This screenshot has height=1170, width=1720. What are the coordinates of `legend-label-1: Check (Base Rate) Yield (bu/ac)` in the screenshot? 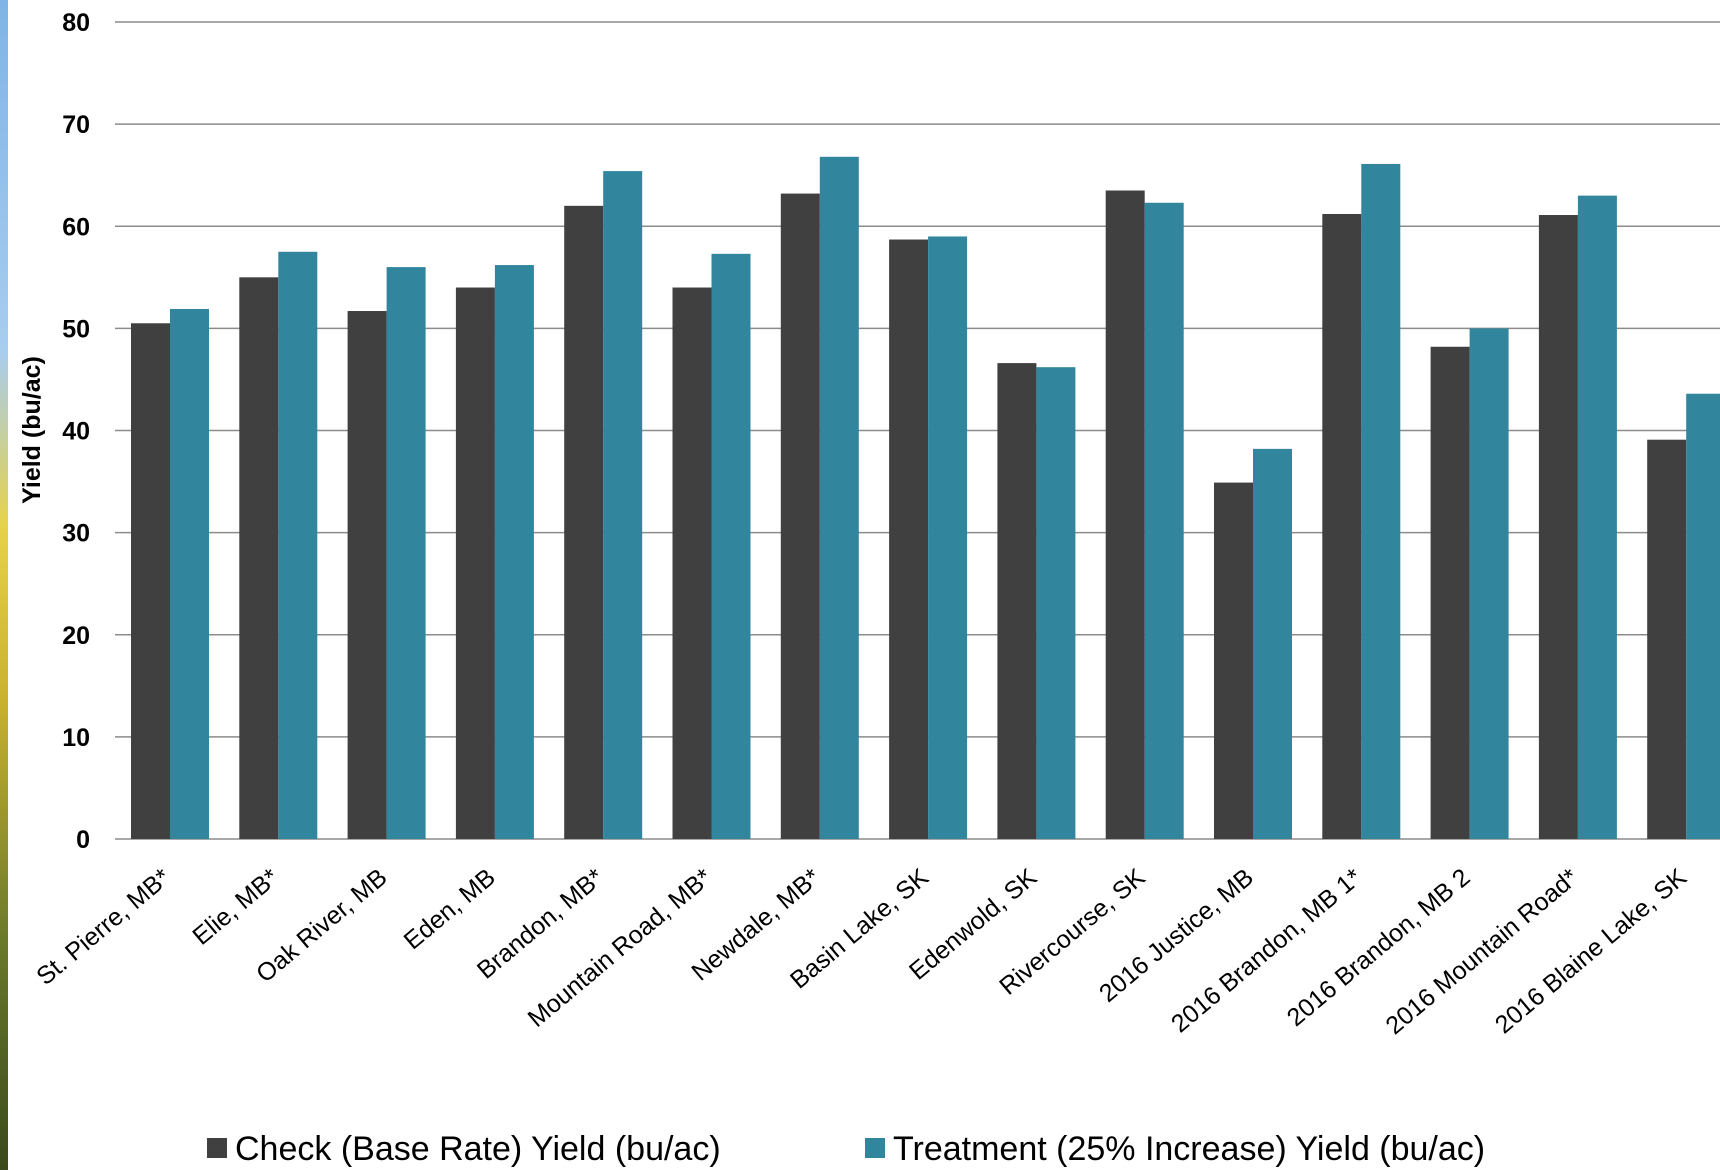 It's located at (478, 1149).